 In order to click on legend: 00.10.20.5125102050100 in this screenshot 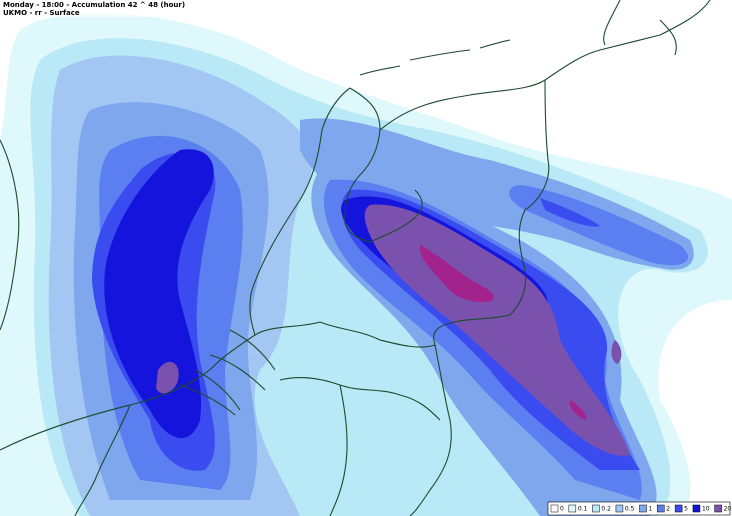, I will do `click(639, 508)`.